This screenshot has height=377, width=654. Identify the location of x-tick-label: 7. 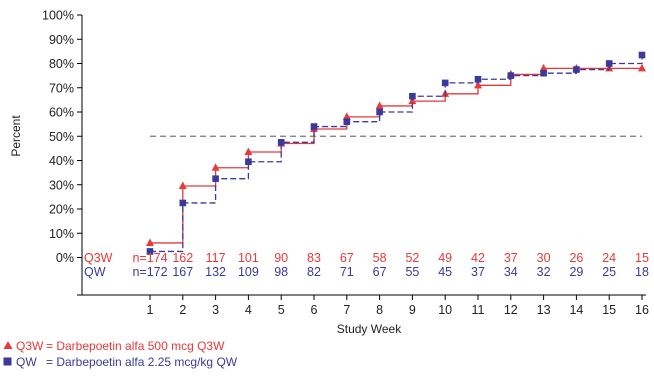
(346, 310).